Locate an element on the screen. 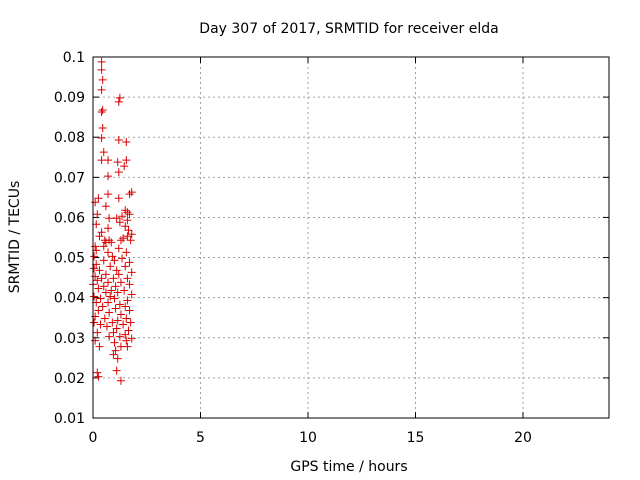 This screenshot has height=480, width=640. x-tick-label: 5 is located at coordinates (200, 438).